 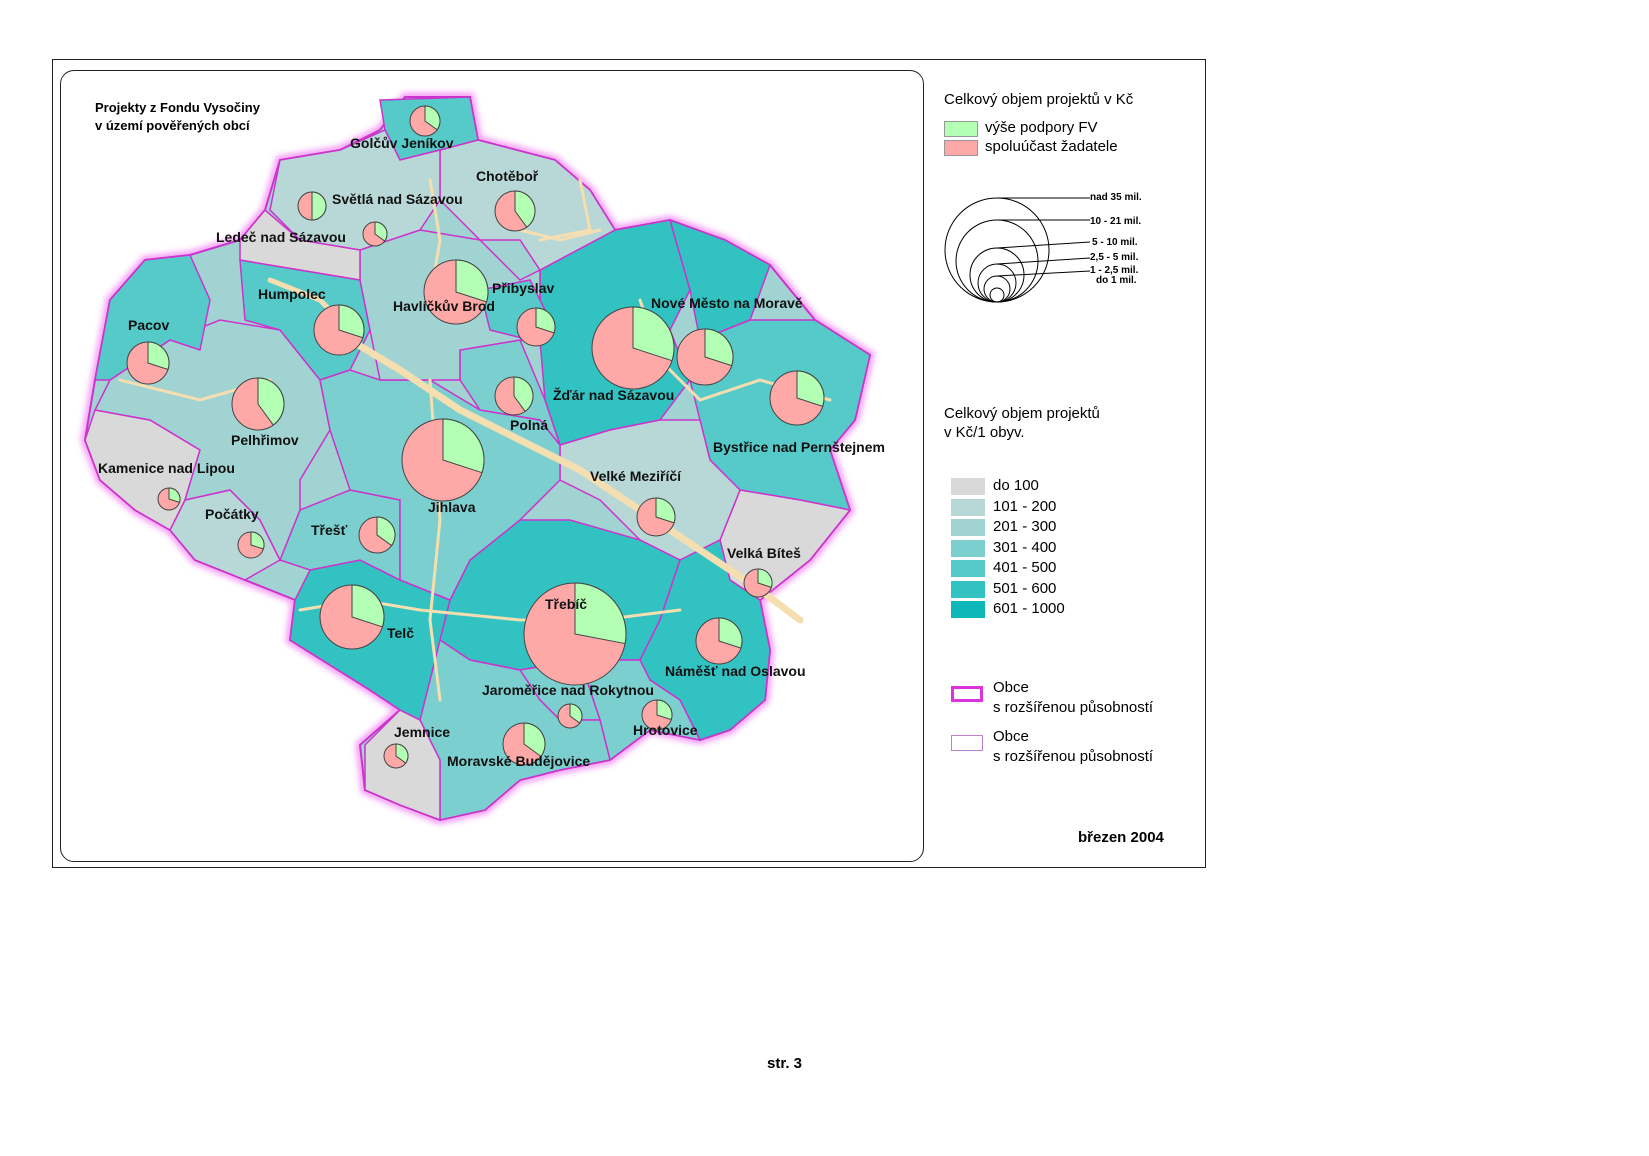 I want to click on town-label: Kamenice nad Lipou, so click(x=166, y=468).